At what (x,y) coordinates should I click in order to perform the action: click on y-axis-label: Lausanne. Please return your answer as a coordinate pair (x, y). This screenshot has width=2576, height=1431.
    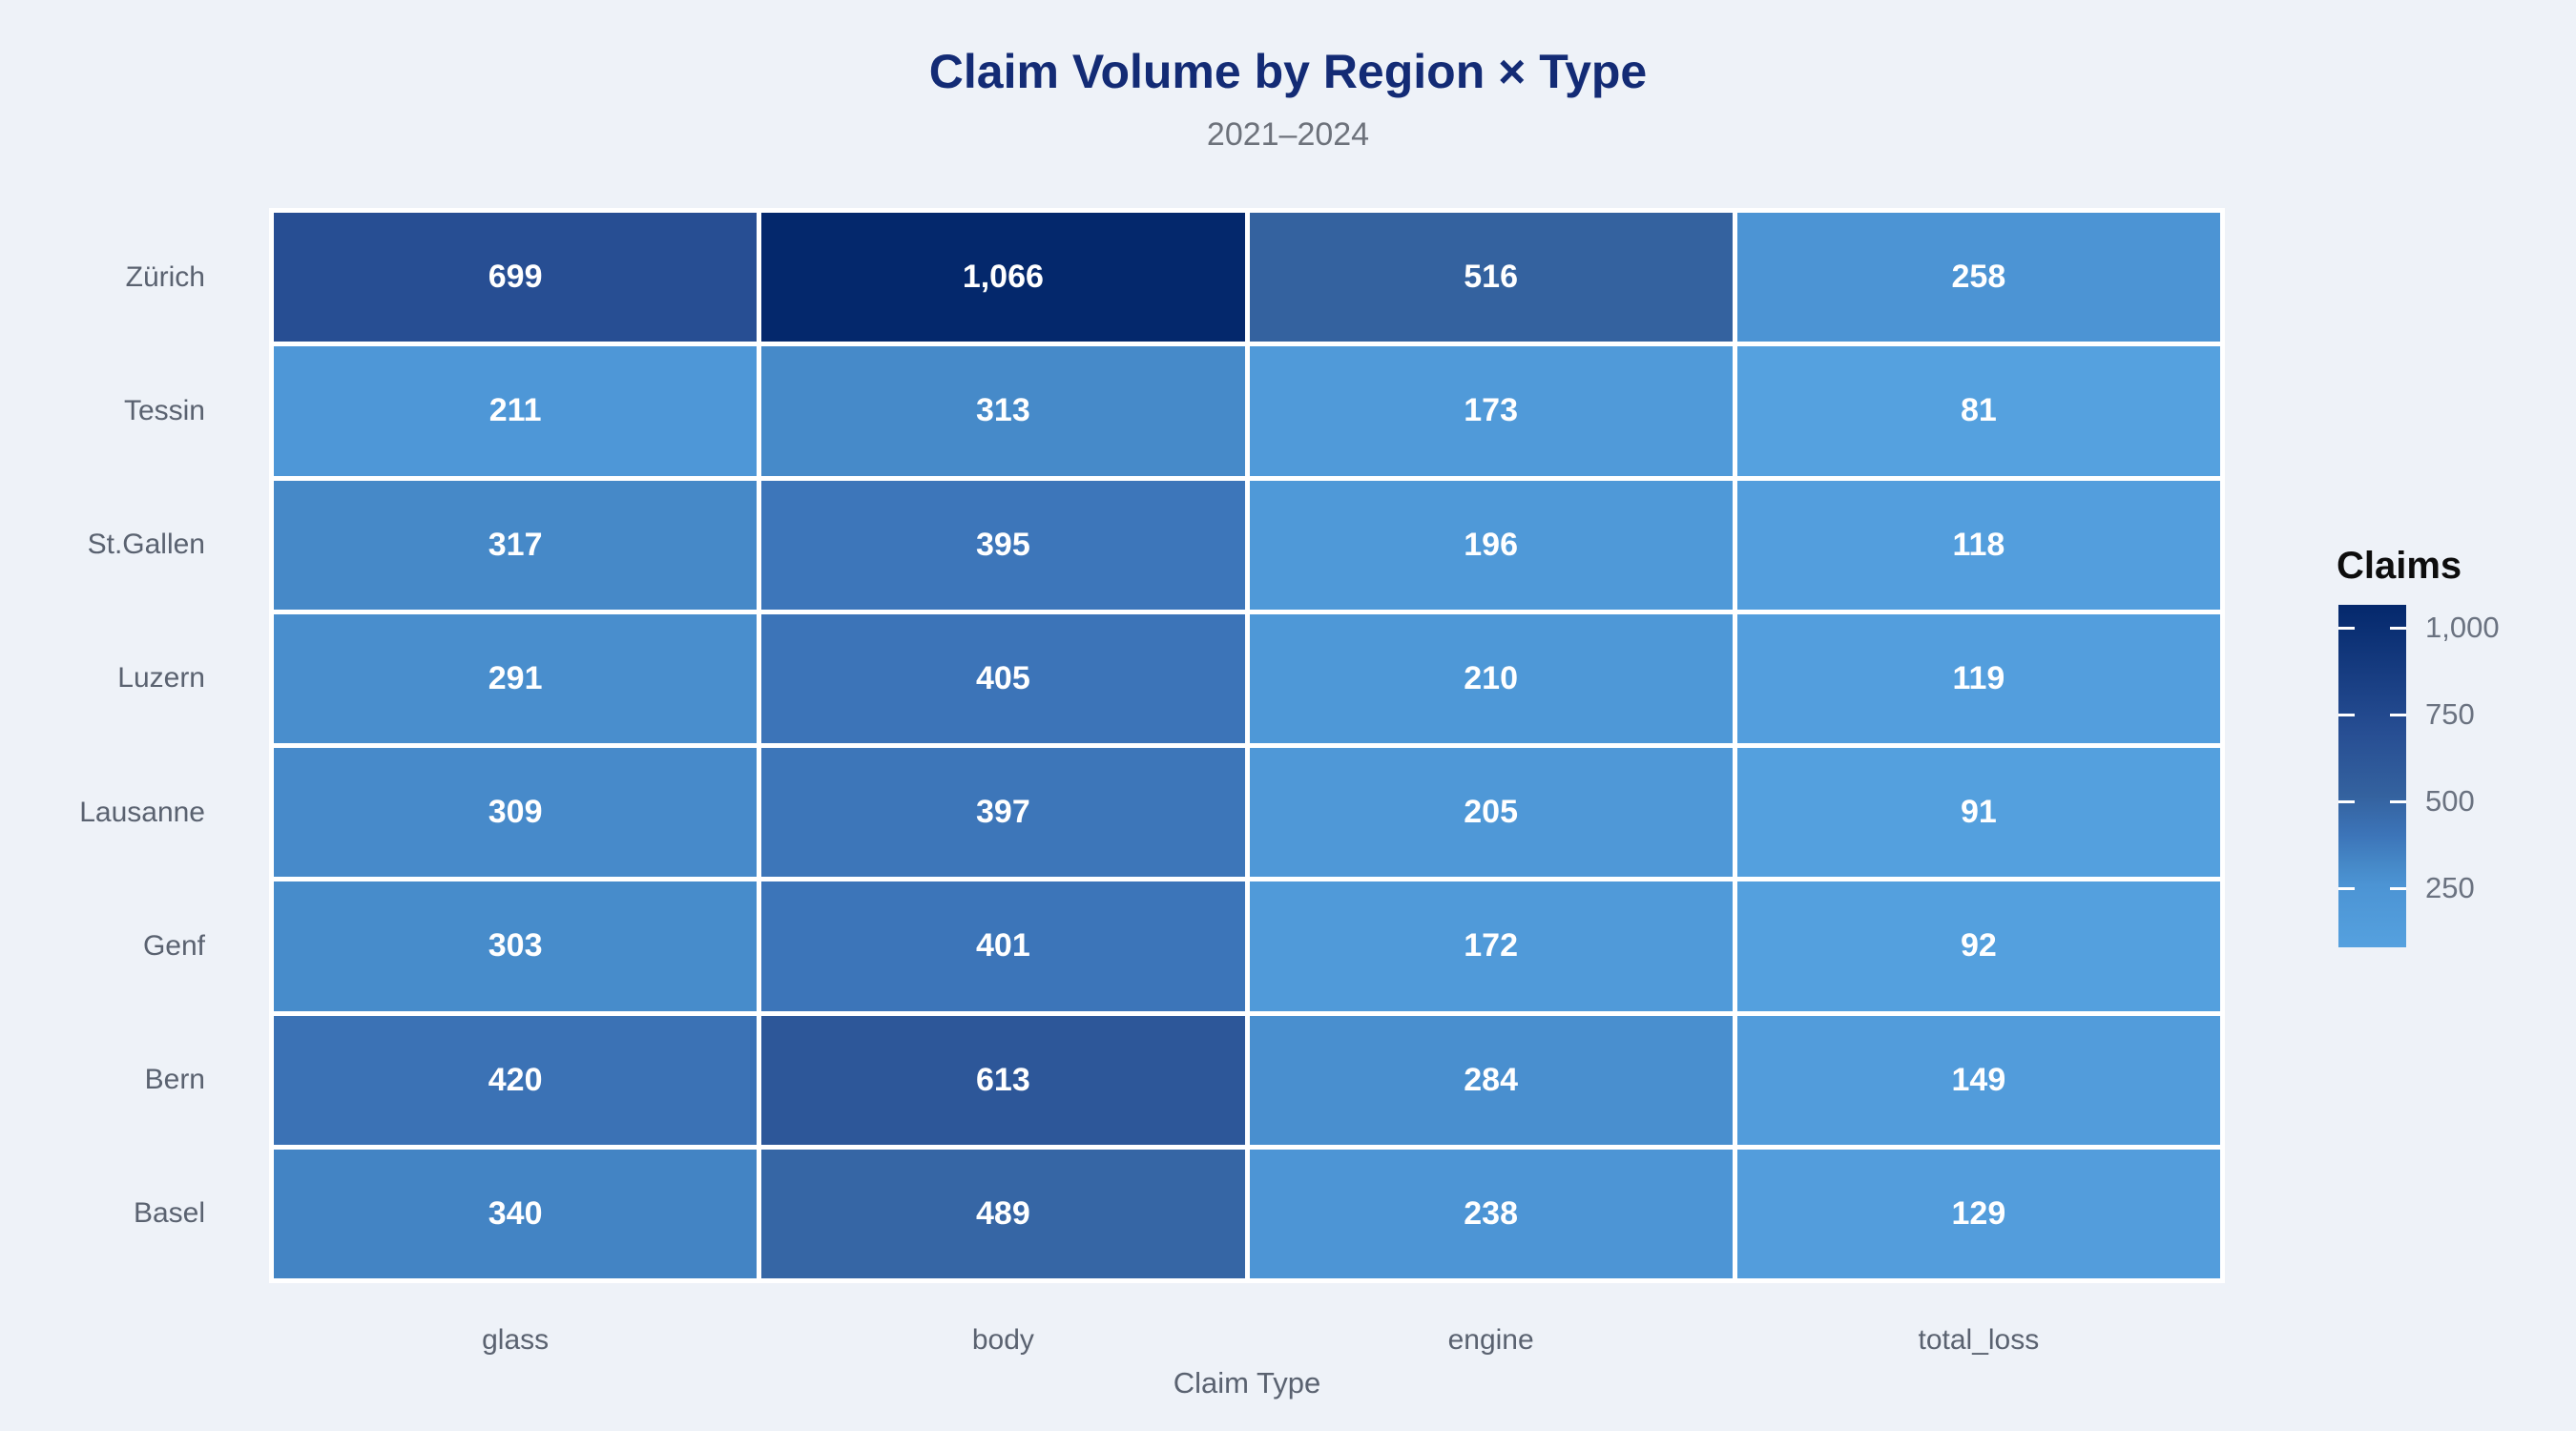
    Looking at the image, I should click on (142, 812).